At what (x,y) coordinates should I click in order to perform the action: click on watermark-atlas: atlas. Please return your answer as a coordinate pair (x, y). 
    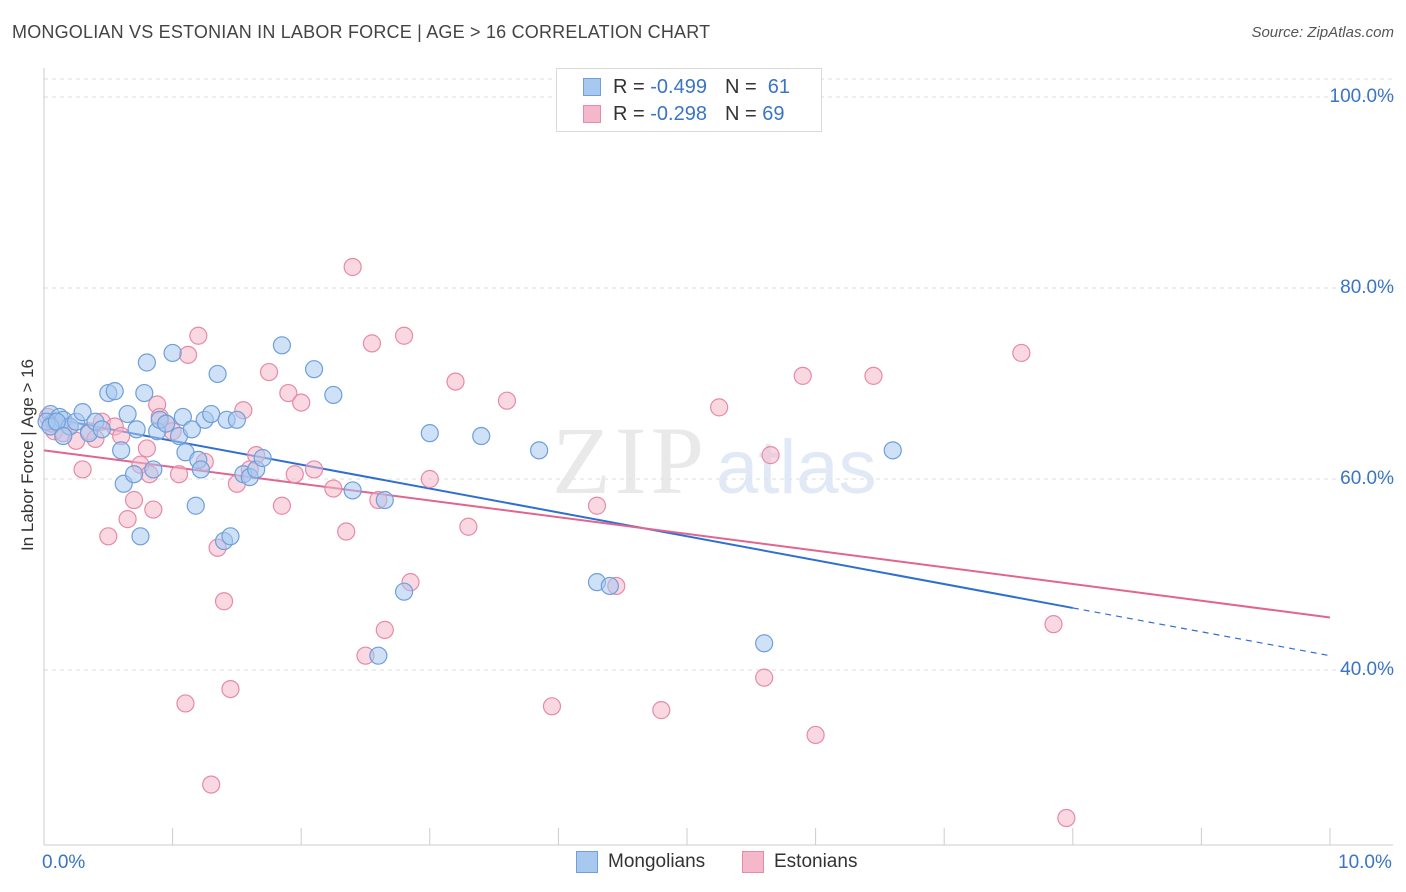
    Looking at the image, I should click on (796, 467).